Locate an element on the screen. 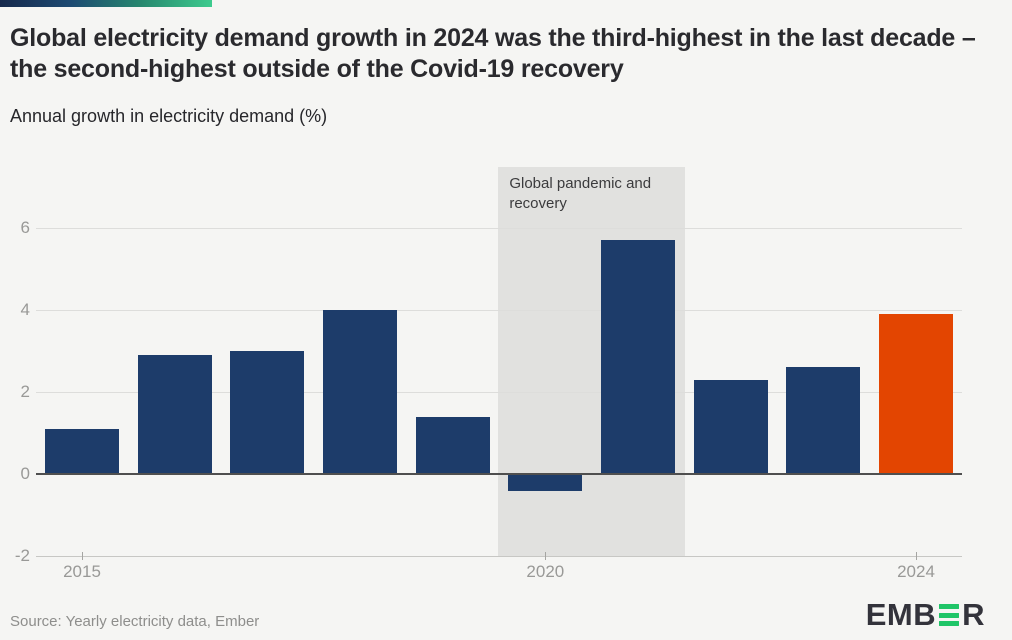 The image size is (1012, 640). source-text: Source: Yearly electricity data, Ember is located at coordinates (135, 621).